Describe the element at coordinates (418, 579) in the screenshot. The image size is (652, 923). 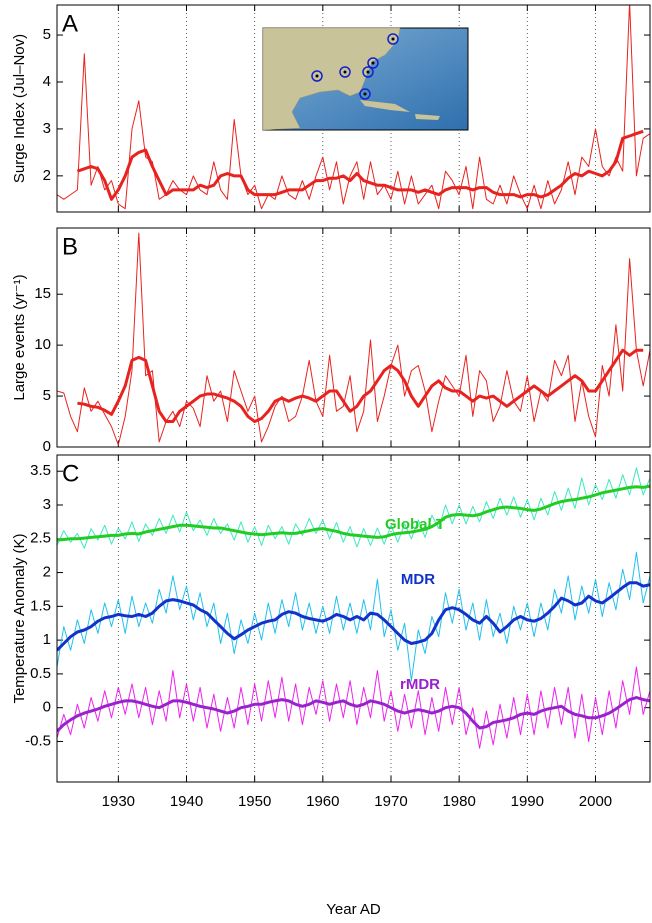
I see `series-label: MDR` at that location.